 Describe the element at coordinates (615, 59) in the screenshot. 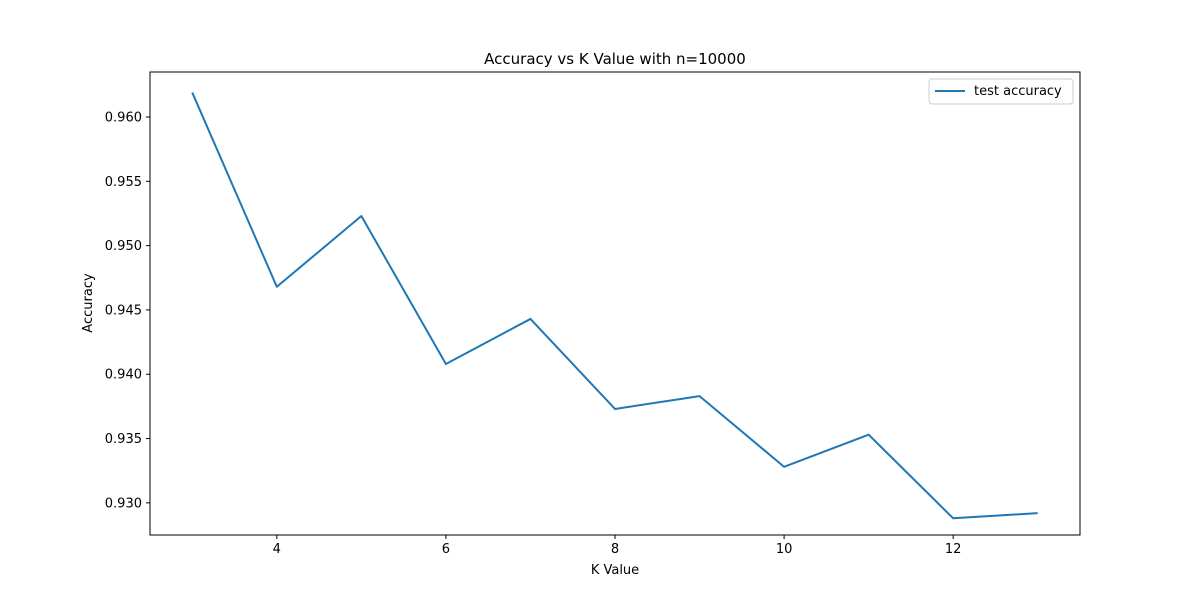

I see `chart-title: Accuracy vs K Value with n=10000` at that location.